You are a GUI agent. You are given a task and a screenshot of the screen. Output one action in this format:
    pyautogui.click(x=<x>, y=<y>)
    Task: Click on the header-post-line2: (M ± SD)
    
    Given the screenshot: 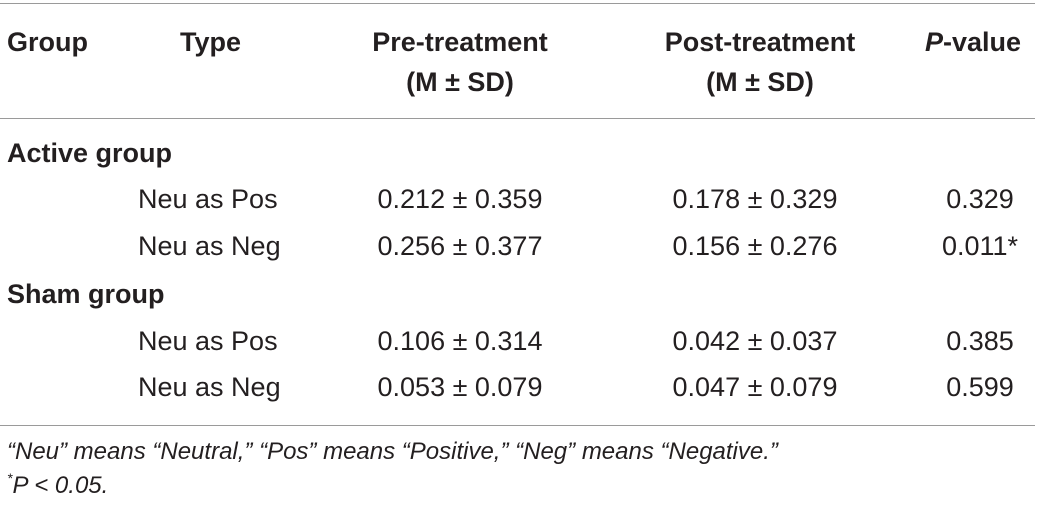 What is the action you would take?
    pyautogui.click(x=760, y=82)
    